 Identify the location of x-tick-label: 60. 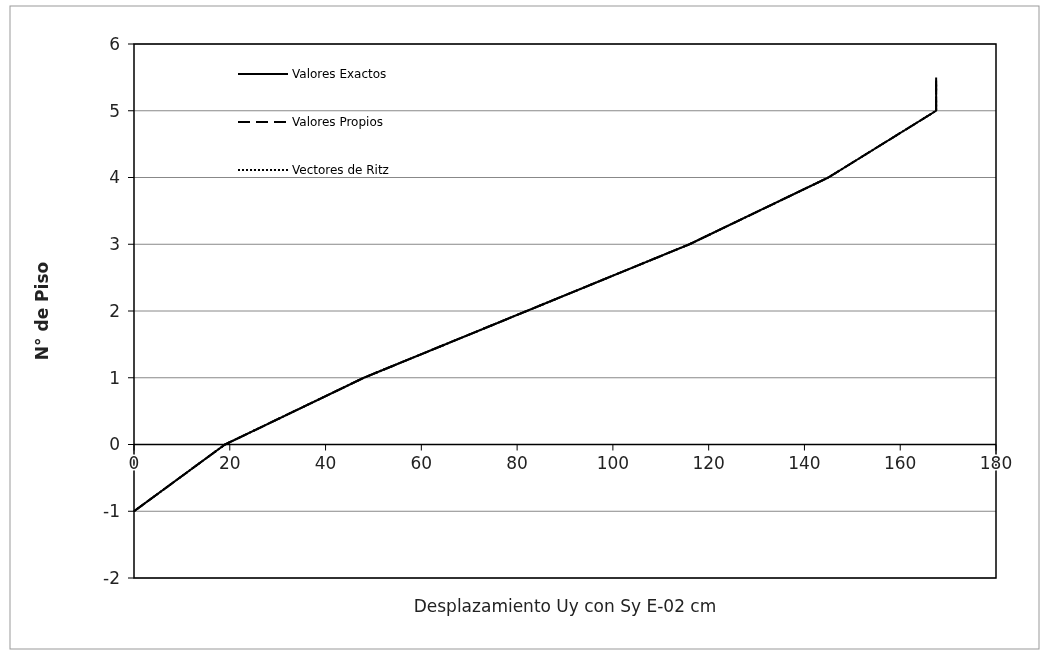
(421, 462).